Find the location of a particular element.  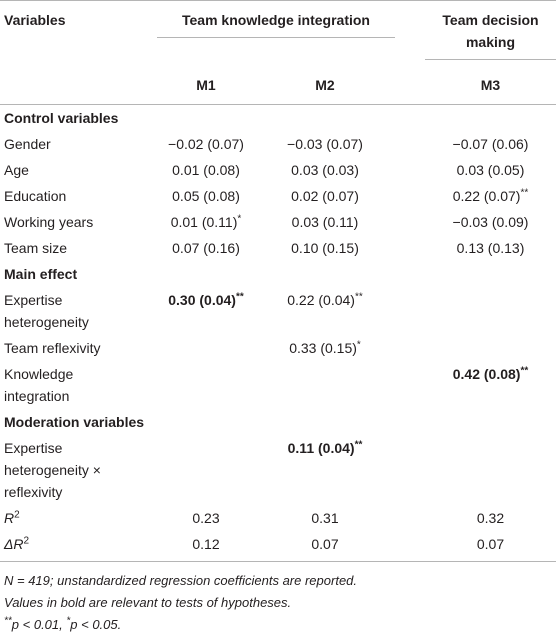

cell-value: 0.03 (0.11) is located at coordinates (325, 222).